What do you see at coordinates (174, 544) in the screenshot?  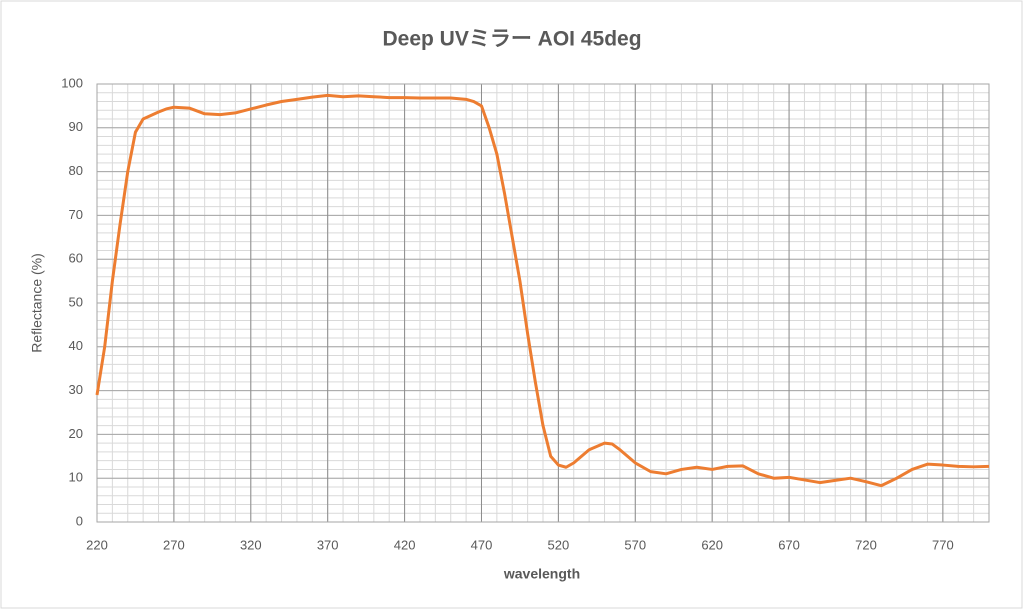 I see `x-tick-label: 270` at bounding box center [174, 544].